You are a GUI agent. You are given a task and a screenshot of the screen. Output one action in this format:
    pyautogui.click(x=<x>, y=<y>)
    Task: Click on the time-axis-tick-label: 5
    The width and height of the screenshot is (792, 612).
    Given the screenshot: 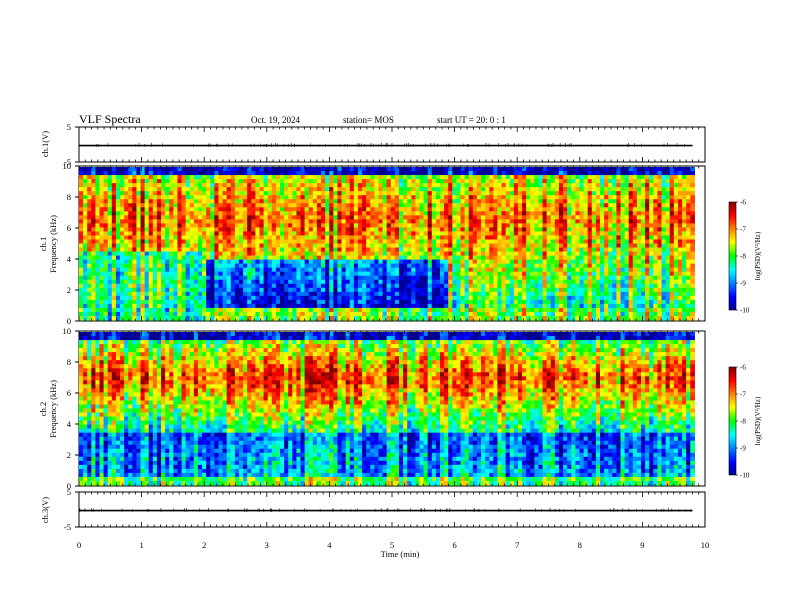 What is the action you would take?
    pyautogui.click(x=392, y=545)
    